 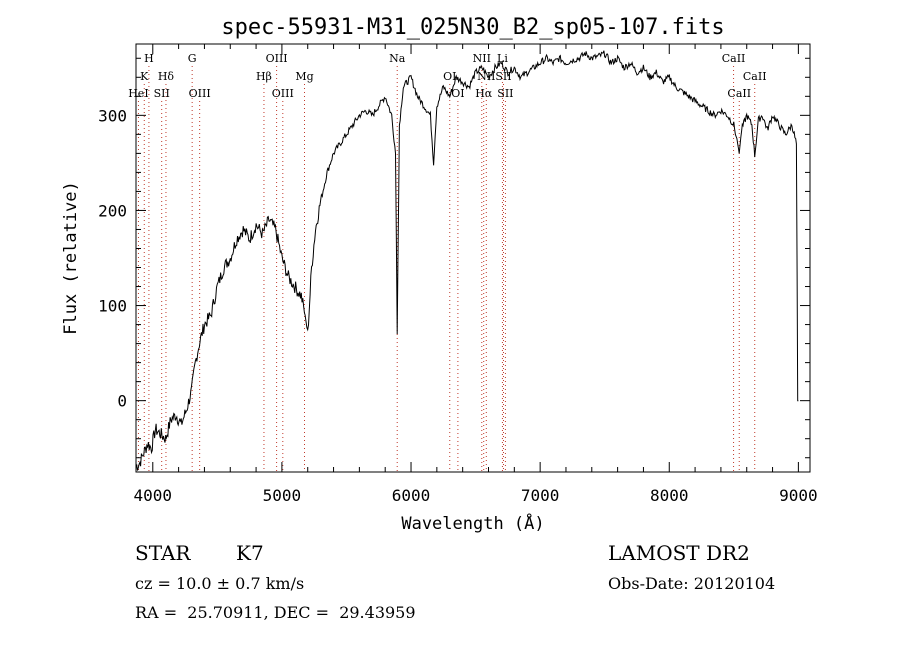 I want to click on coordinates: RA = 25.70911, DEC = 29.43959, so click(x=275, y=612).